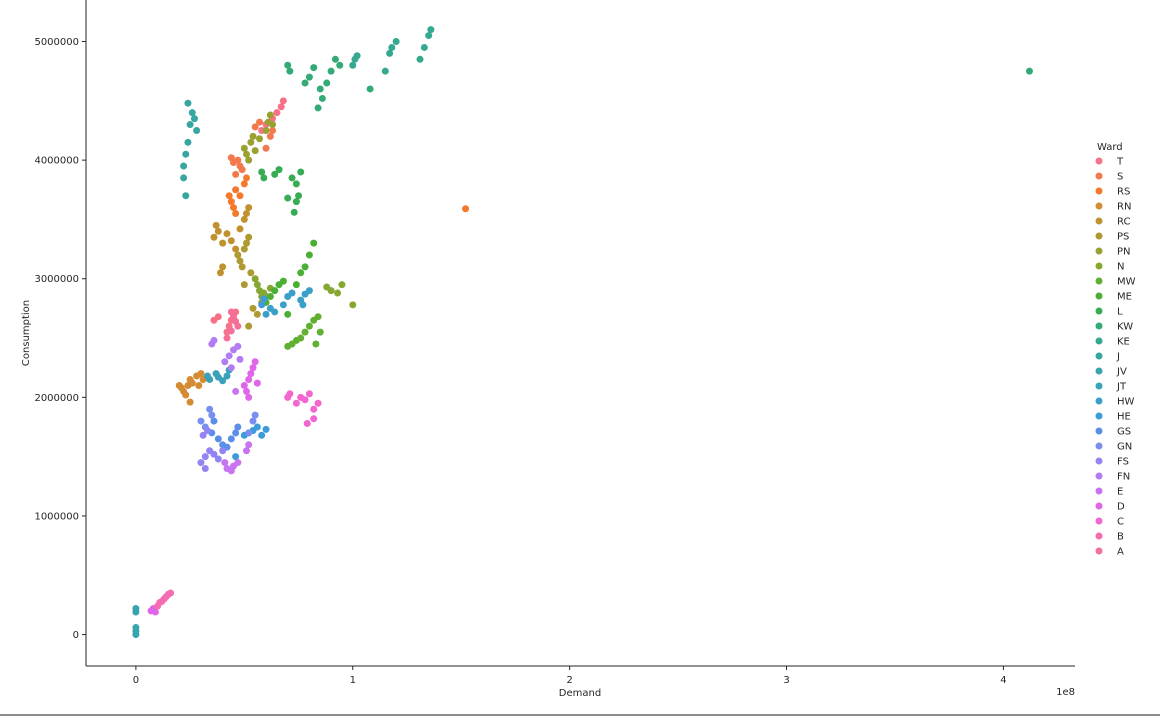 This screenshot has width=1160, height=720. What do you see at coordinates (290, 278) in the screenshot?
I see `series-ME` at bounding box center [290, 278].